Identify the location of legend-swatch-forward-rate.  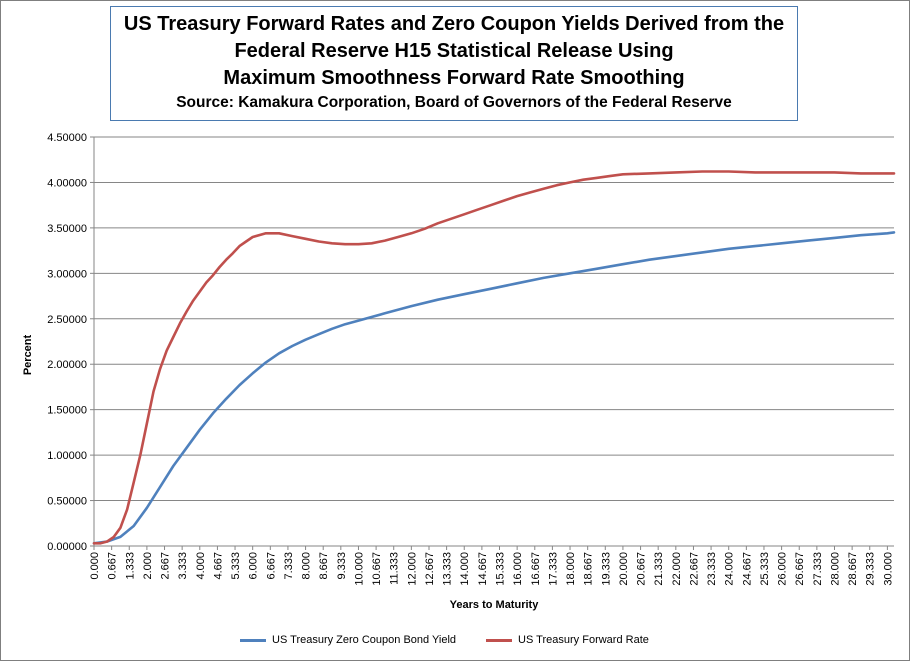
(499, 640).